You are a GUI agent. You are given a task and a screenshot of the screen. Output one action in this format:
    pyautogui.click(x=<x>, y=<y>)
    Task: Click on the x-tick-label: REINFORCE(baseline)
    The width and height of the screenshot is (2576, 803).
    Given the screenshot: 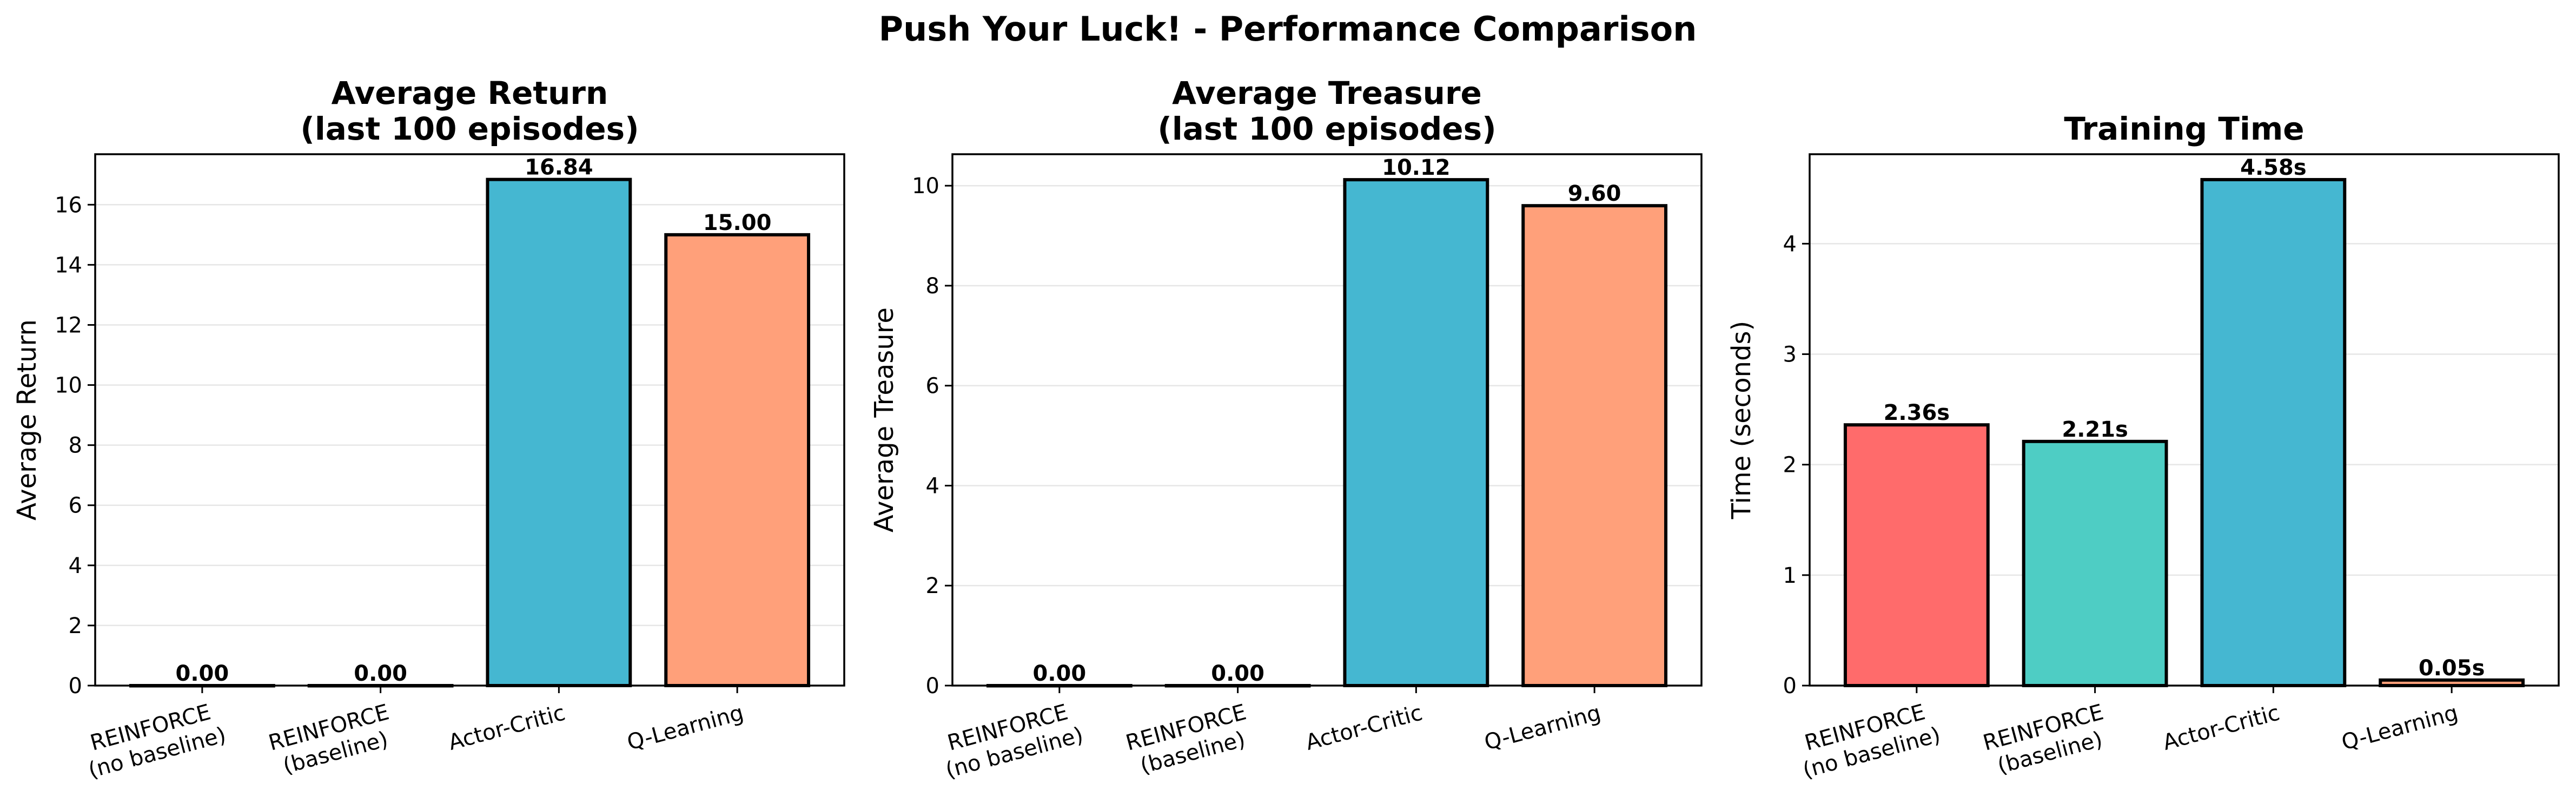 What is the action you would take?
    pyautogui.click(x=333, y=740)
    